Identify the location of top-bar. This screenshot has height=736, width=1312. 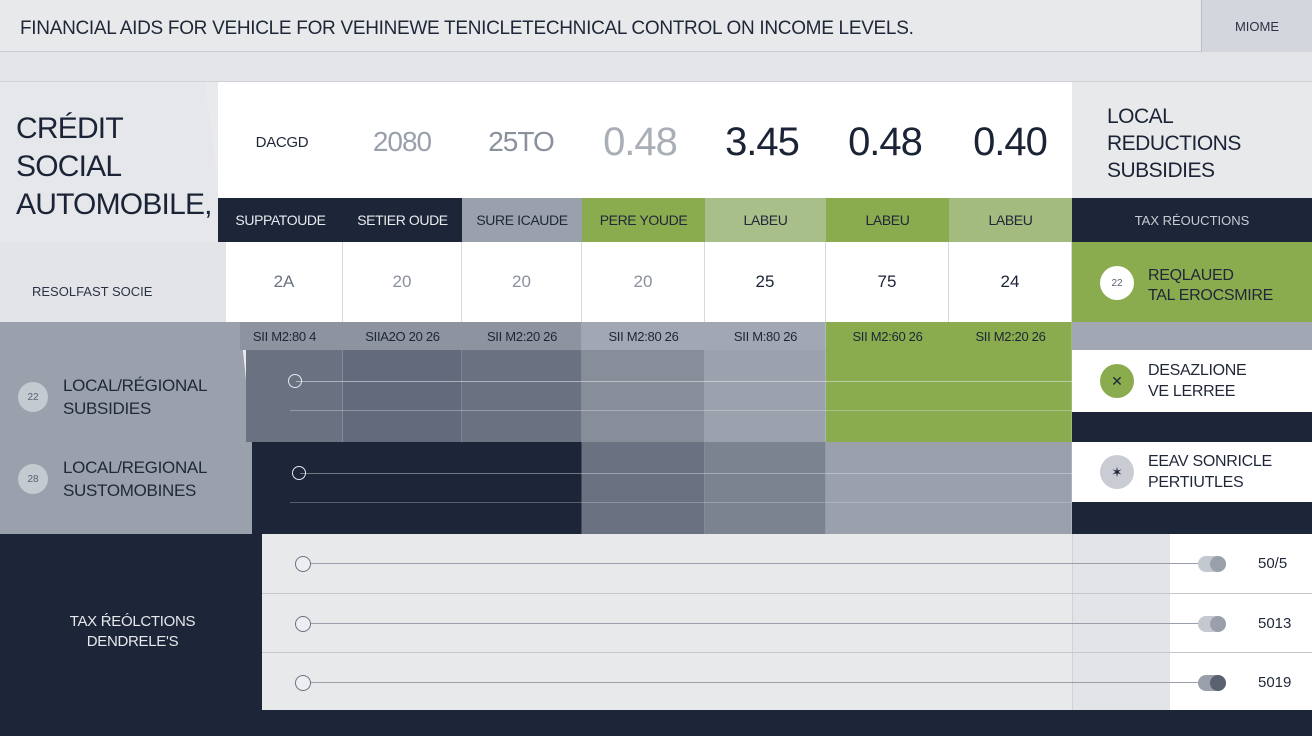
(656, 26).